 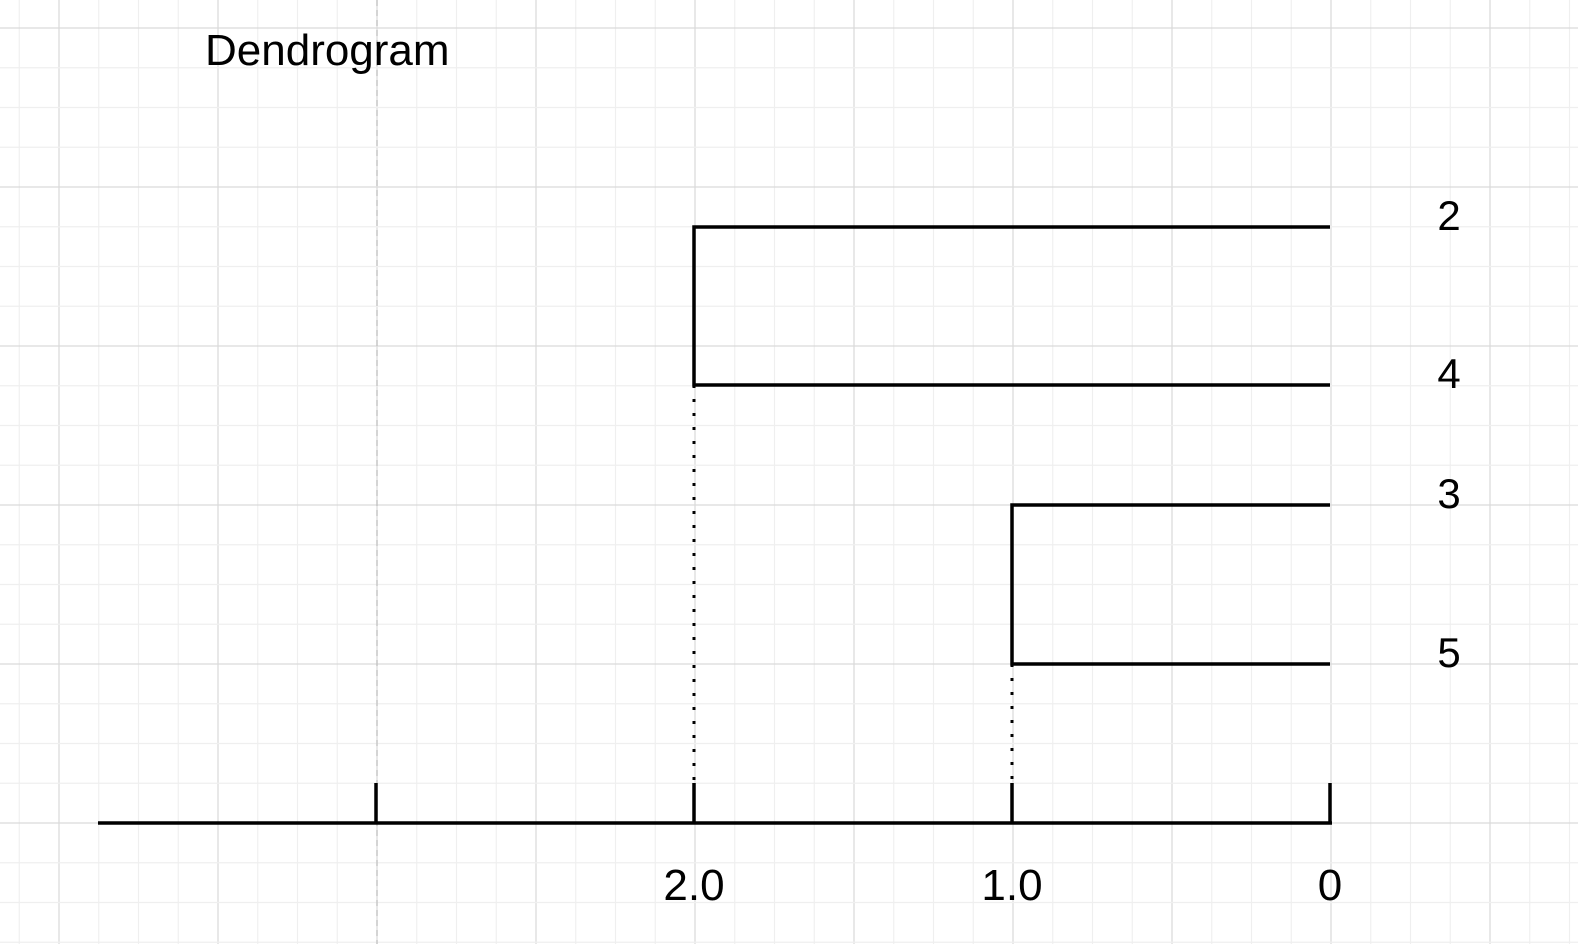 What do you see at coordinates (1448, 373) in the screenshot?
I see `leaf-label: 4` at bounding box center [1448, 373].